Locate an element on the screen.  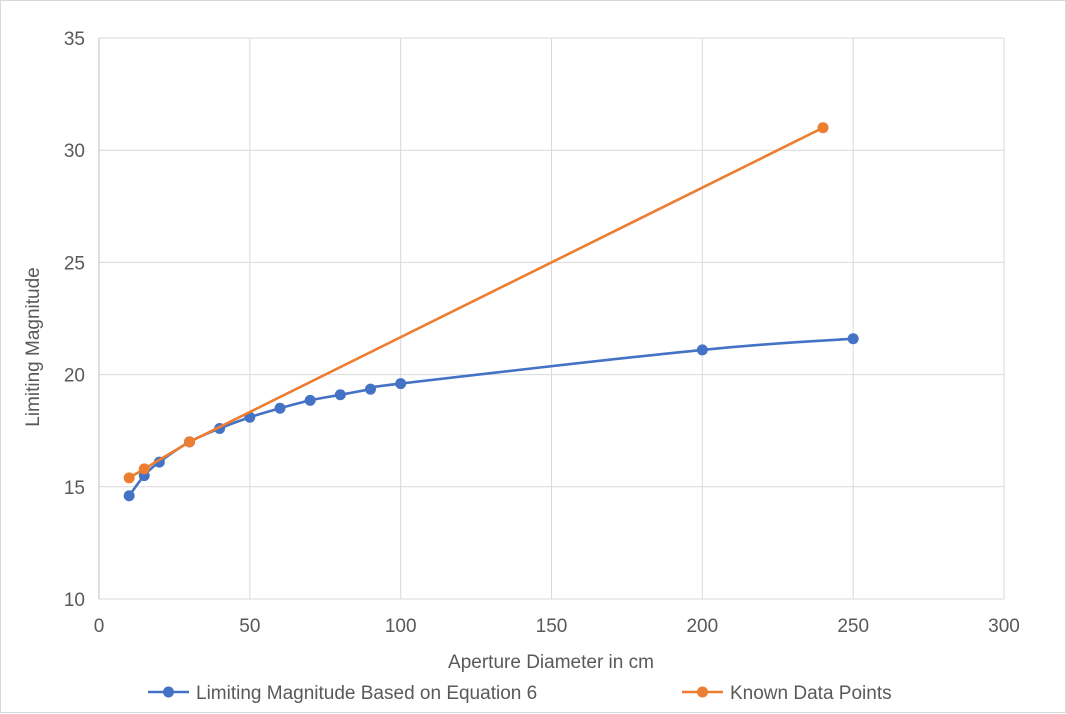
y-tick-label: 20 is located at coordinates (74, 376).